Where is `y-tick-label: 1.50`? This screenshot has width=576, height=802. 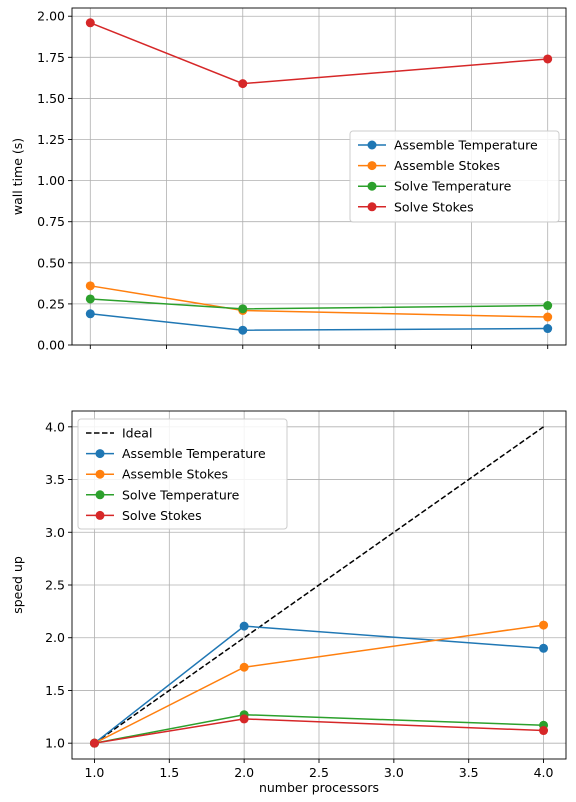 y-tick-label: 1.50 is located at coordinates (51, 98).